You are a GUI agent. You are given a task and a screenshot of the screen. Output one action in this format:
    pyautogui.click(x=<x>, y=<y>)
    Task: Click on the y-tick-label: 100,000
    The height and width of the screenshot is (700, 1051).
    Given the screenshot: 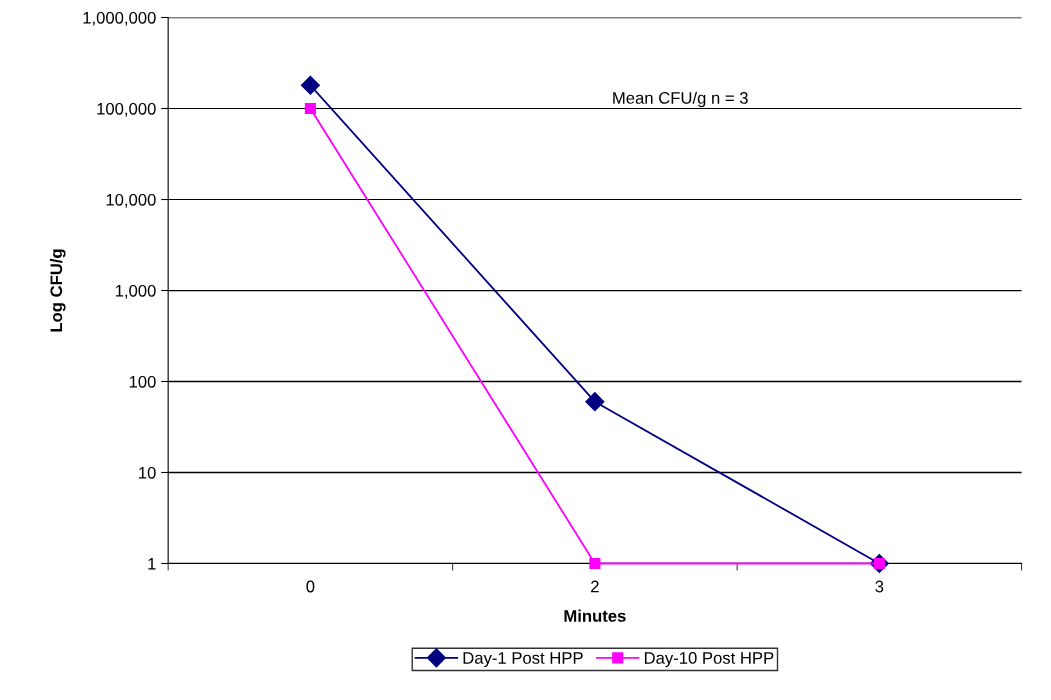 What is the action you would take?
    pyautogui.click(x=126, y=109)
    